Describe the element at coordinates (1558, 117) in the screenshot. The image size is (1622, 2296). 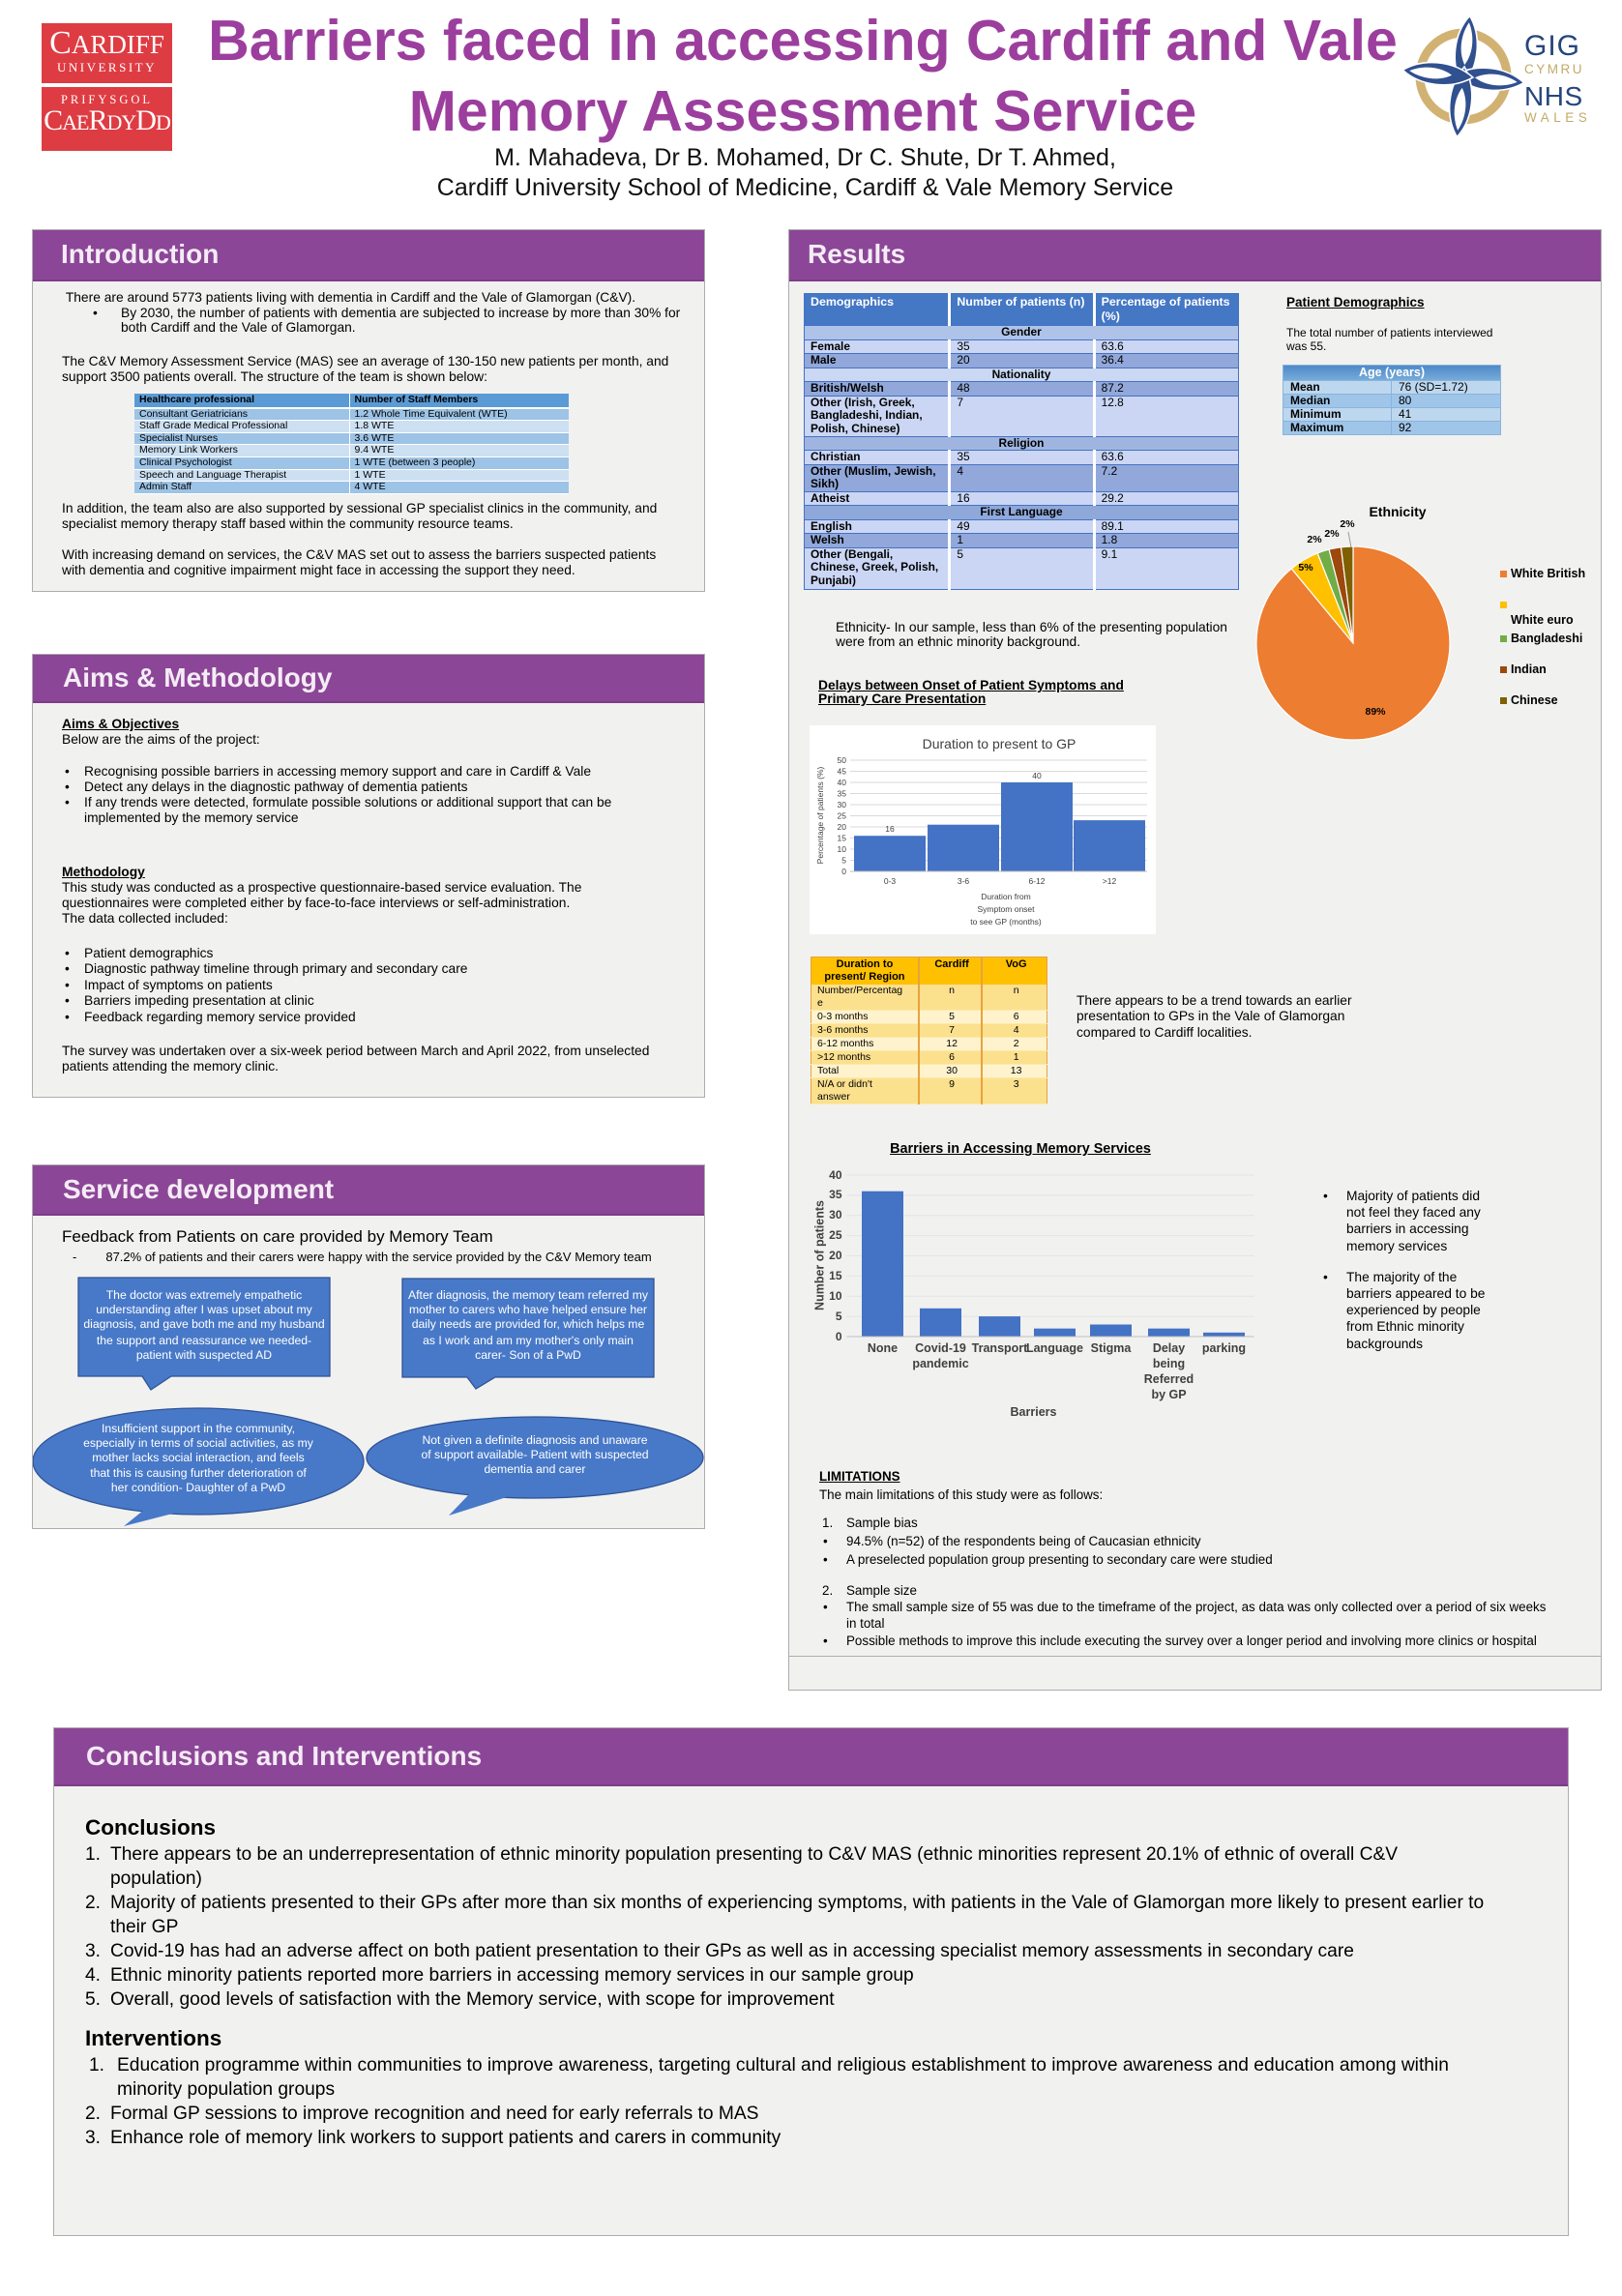
I see `svg-text: WALES` at that location.